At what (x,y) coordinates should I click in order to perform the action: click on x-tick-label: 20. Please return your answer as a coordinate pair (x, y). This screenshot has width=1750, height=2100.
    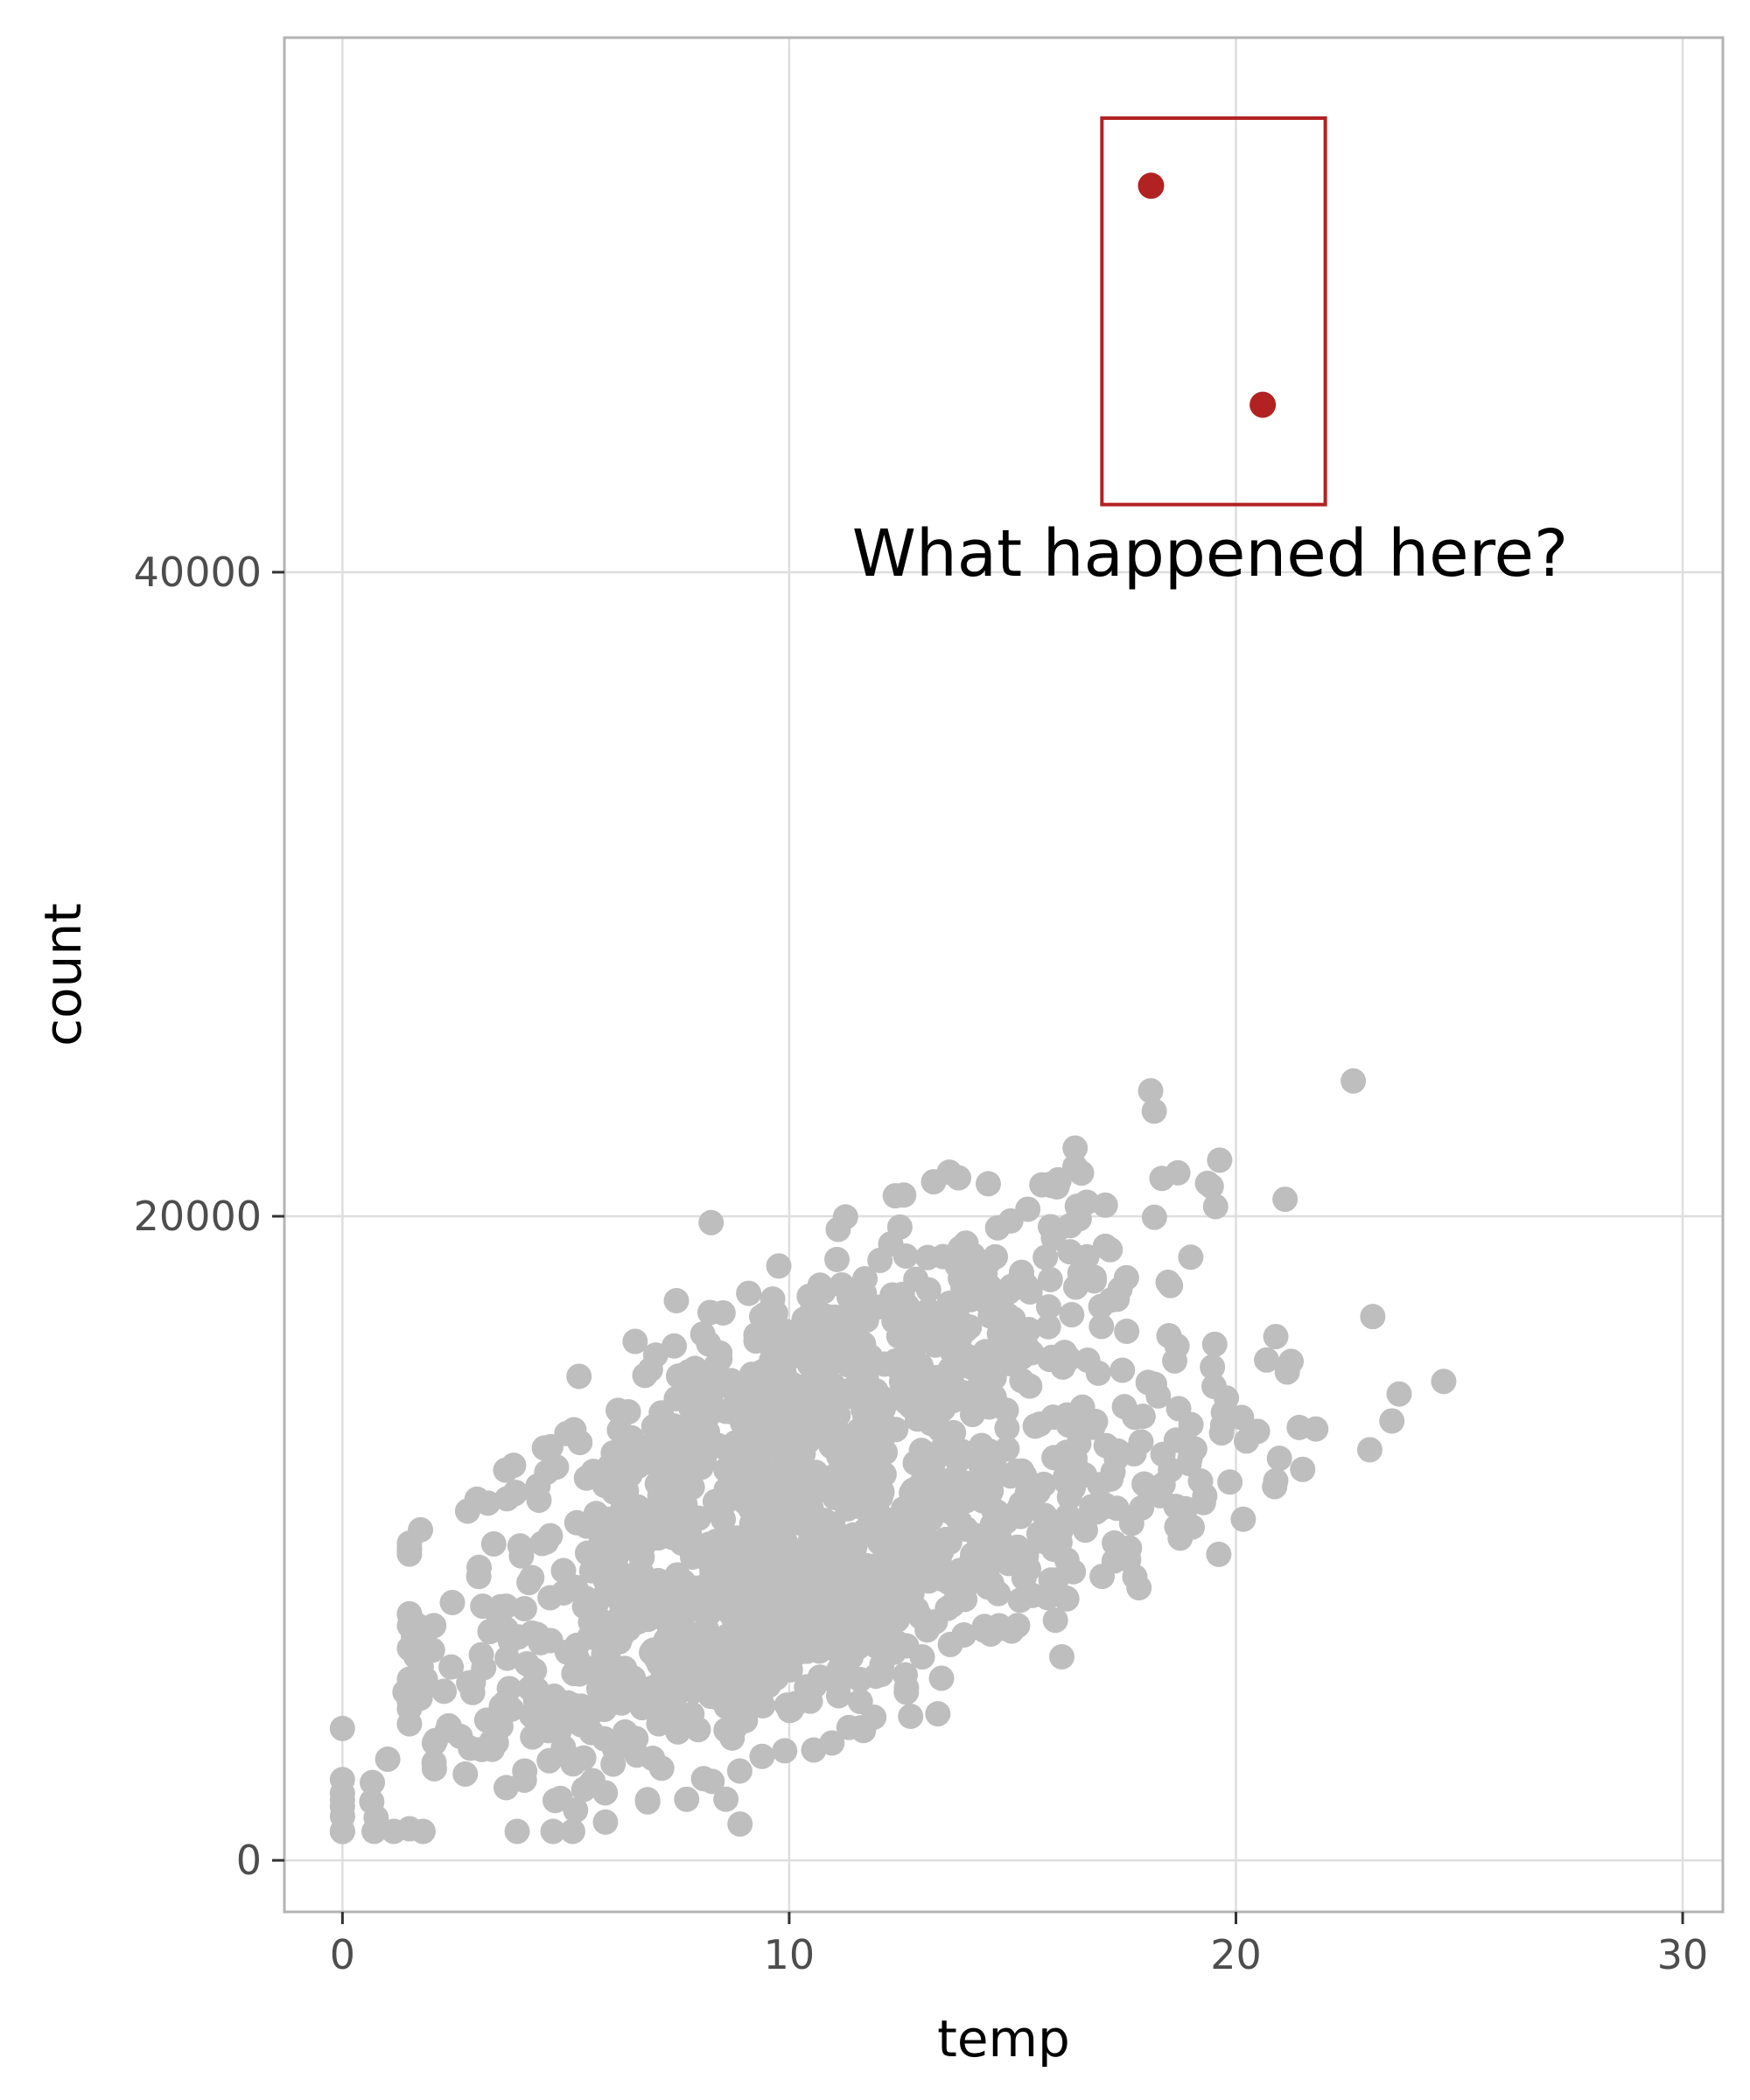
    Looking at the image, I should click on (1236, 1954).